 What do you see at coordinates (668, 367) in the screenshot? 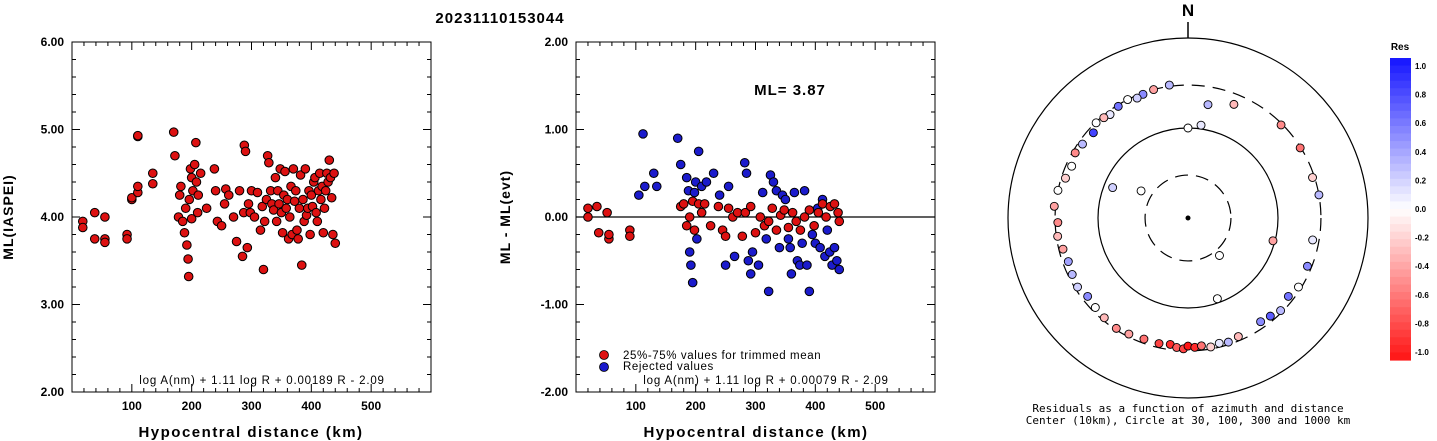
I see `legend-label-rejected: Rejected values` at bounding box center [668, 367].